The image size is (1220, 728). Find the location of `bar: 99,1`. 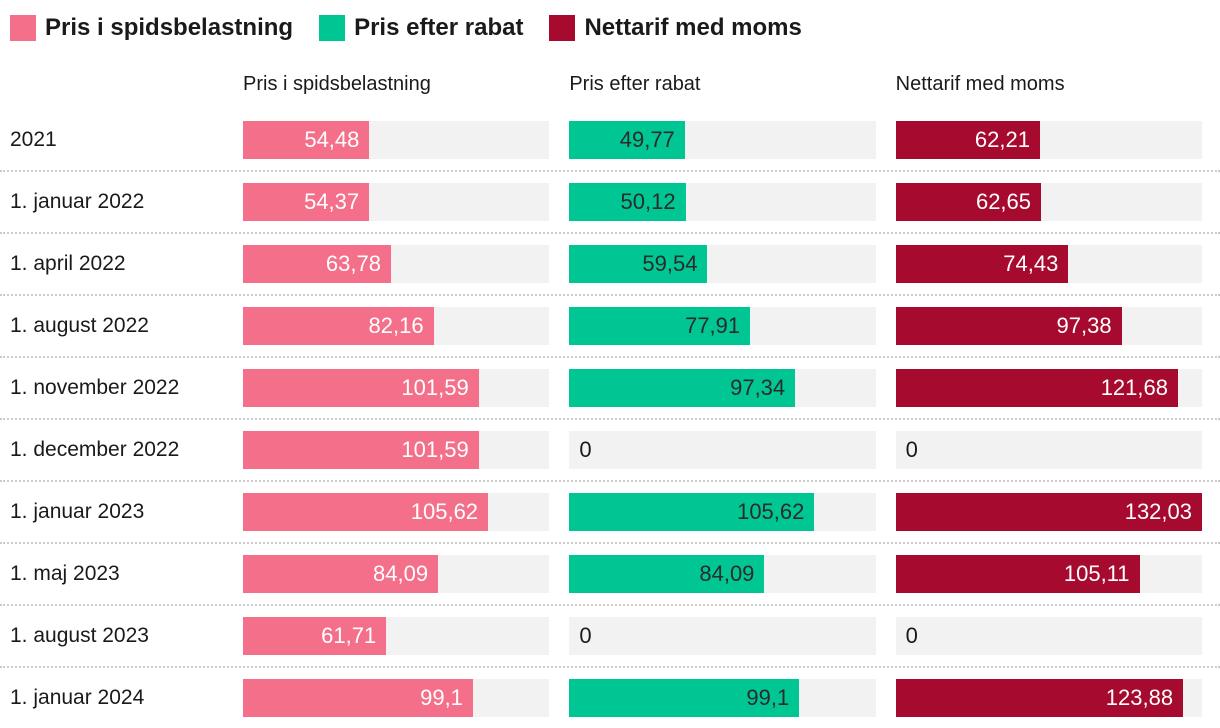

bar: 99,1 is located at coordinates (684, 698).